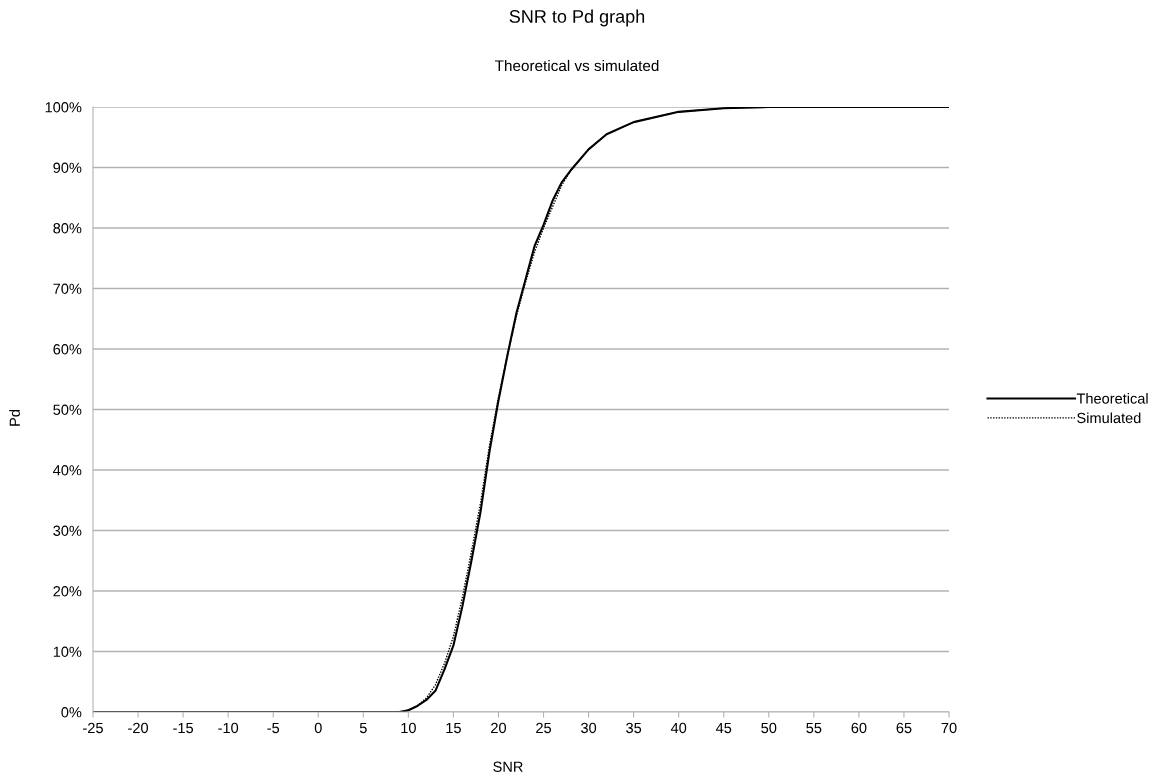  Describe the element at coordinates (67, 288) in the screenshot. I see `y-tick-label: 70%` at that location.